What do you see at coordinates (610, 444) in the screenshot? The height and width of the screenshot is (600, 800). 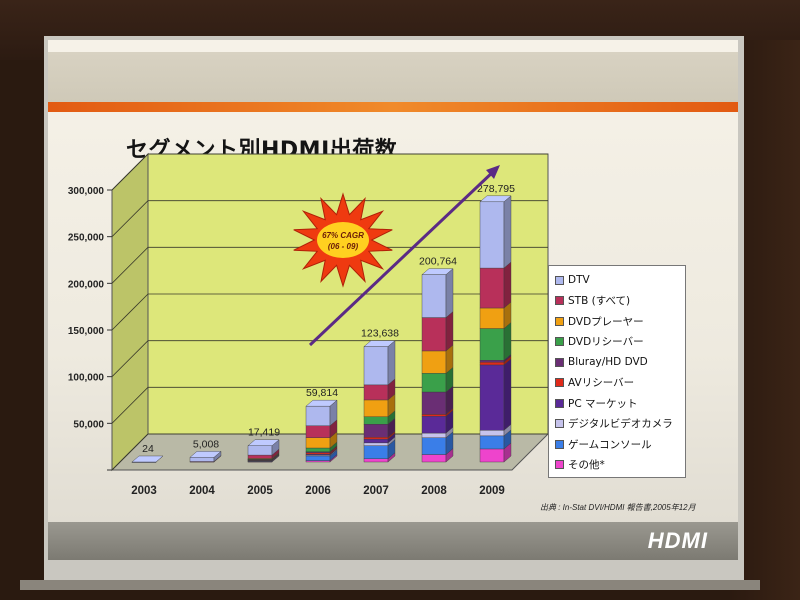 I see `legend-label: ゲームコンソール` at bounding box center [610, 444].